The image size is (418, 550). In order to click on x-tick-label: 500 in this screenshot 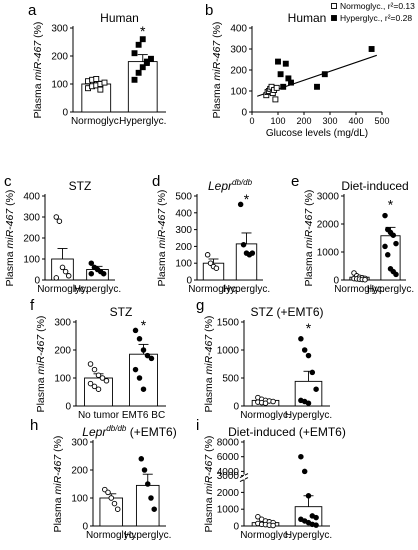, I will do `click(381, 121)`.